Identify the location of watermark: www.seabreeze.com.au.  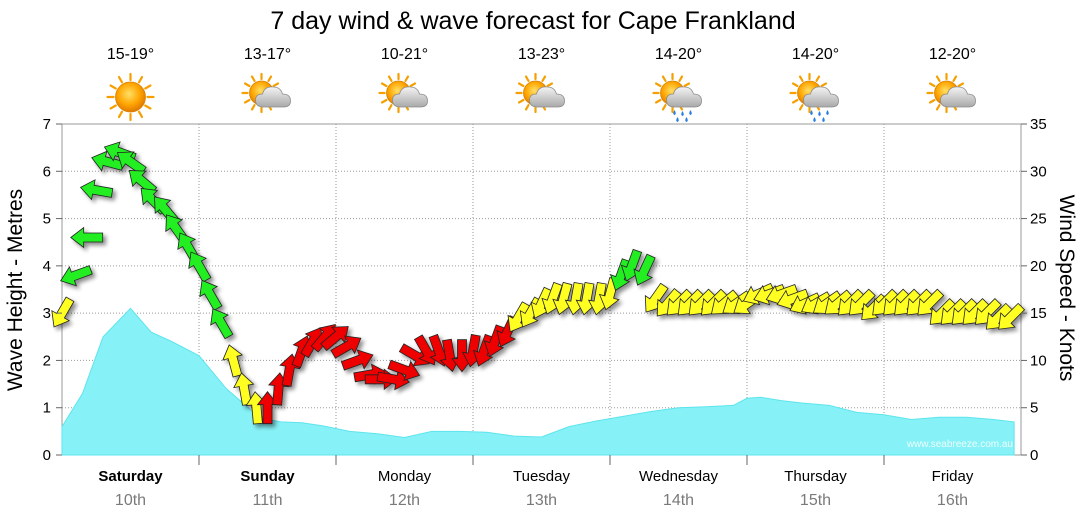
(959, 444).